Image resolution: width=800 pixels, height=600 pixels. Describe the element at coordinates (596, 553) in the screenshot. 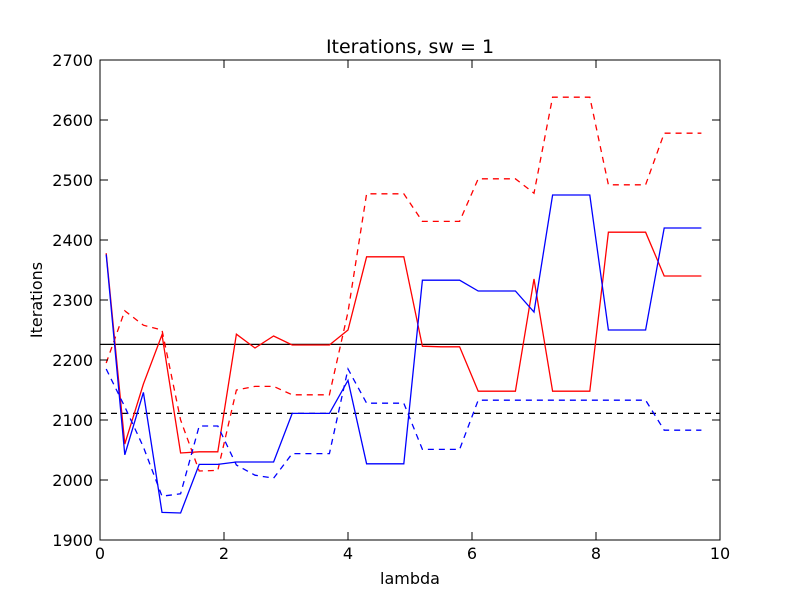

I see `x-tick-label: 8` at that location.